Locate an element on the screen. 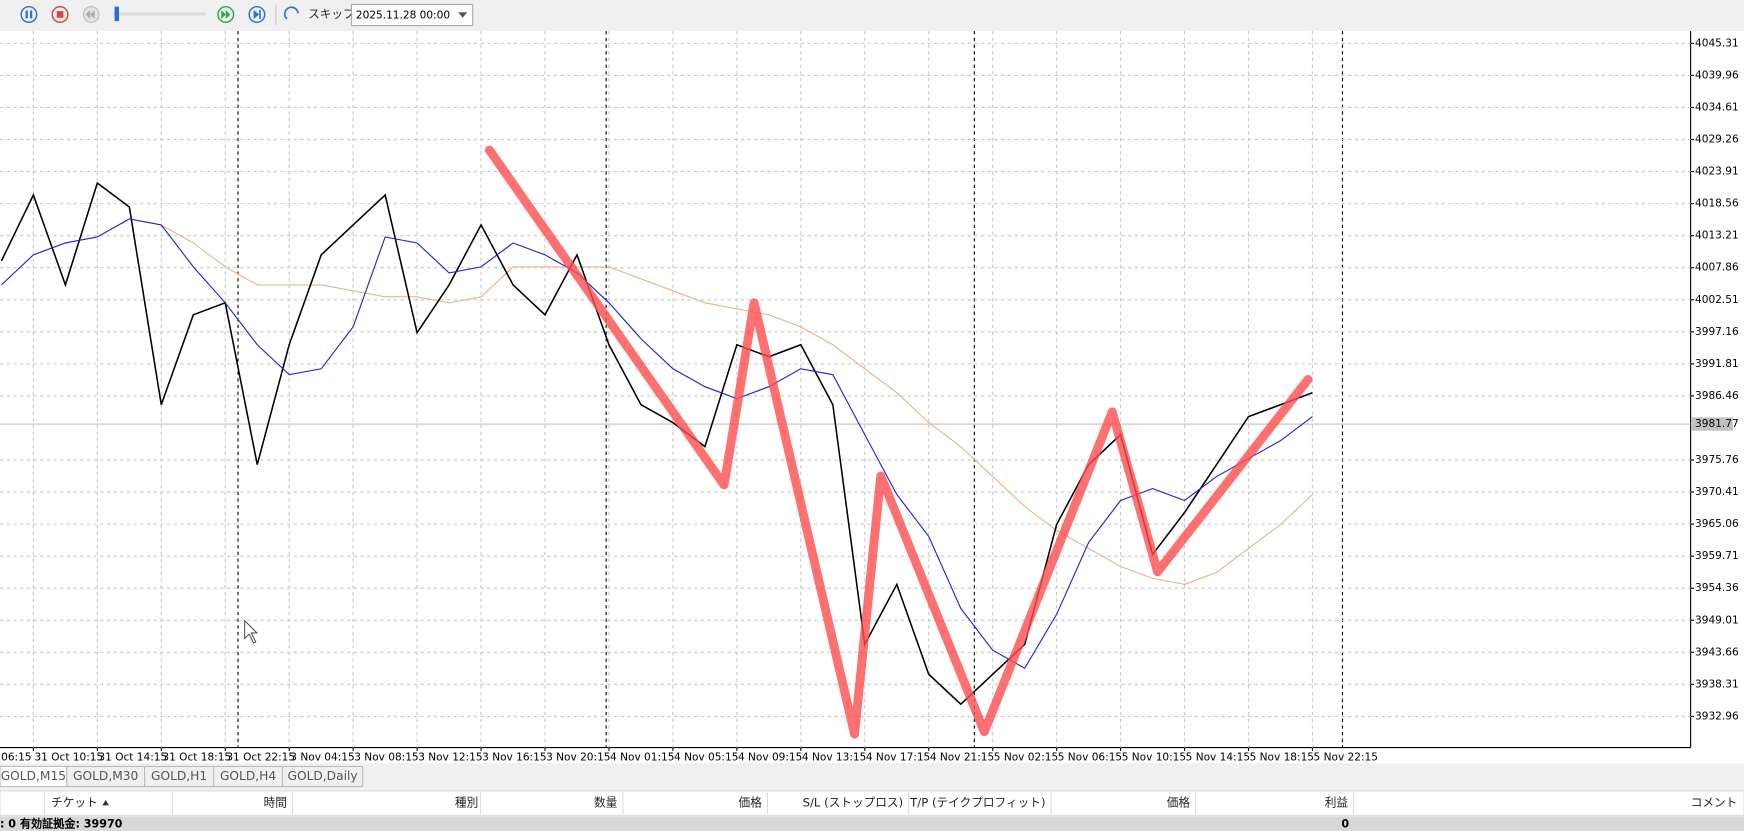  y-tick-label: 3943.66 is located at coordinates (1717, 652).